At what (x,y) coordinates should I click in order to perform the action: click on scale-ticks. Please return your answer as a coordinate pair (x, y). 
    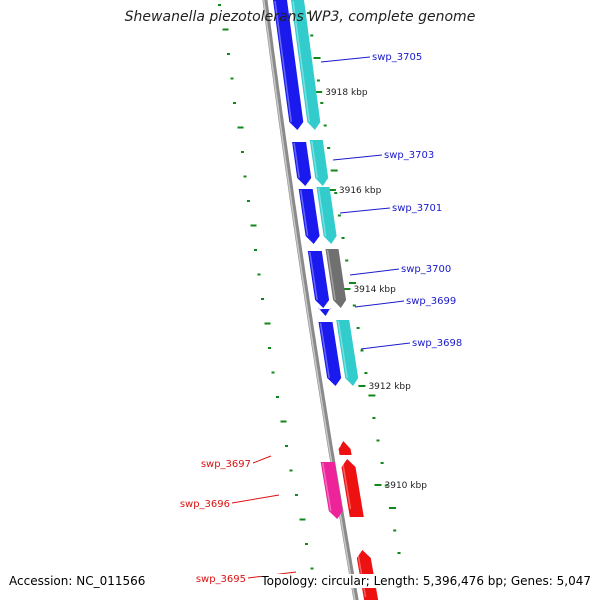
    Looking at the image, I should click on (348, 288).